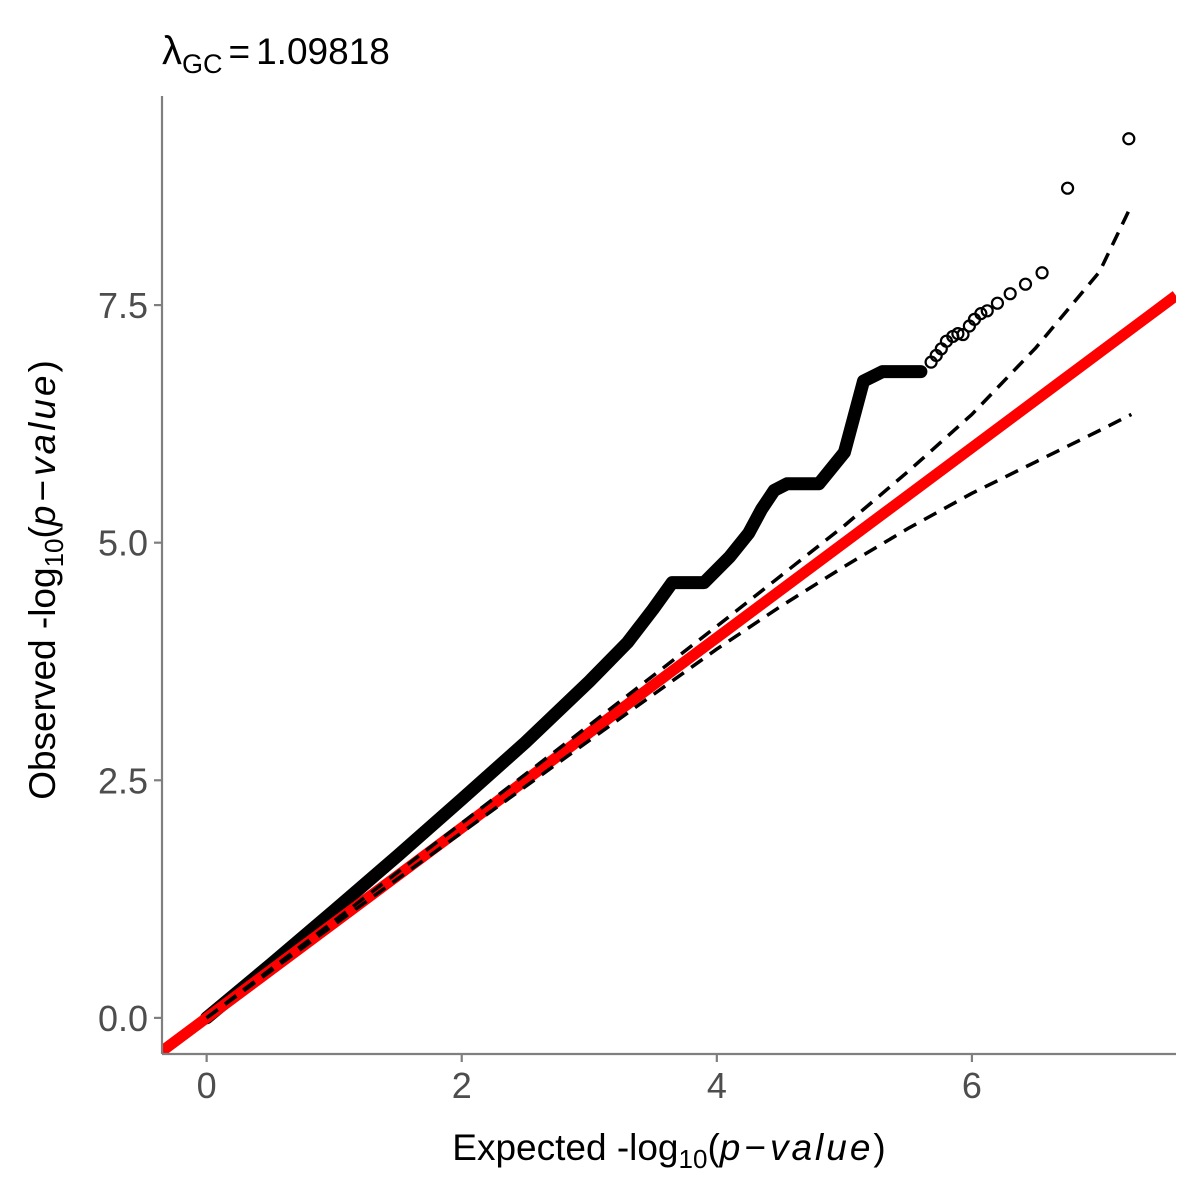 This screenshot has width=1200, height=1200. I want to click on x-axis-ticks: 0 2 4 6, so click(589, 1080).